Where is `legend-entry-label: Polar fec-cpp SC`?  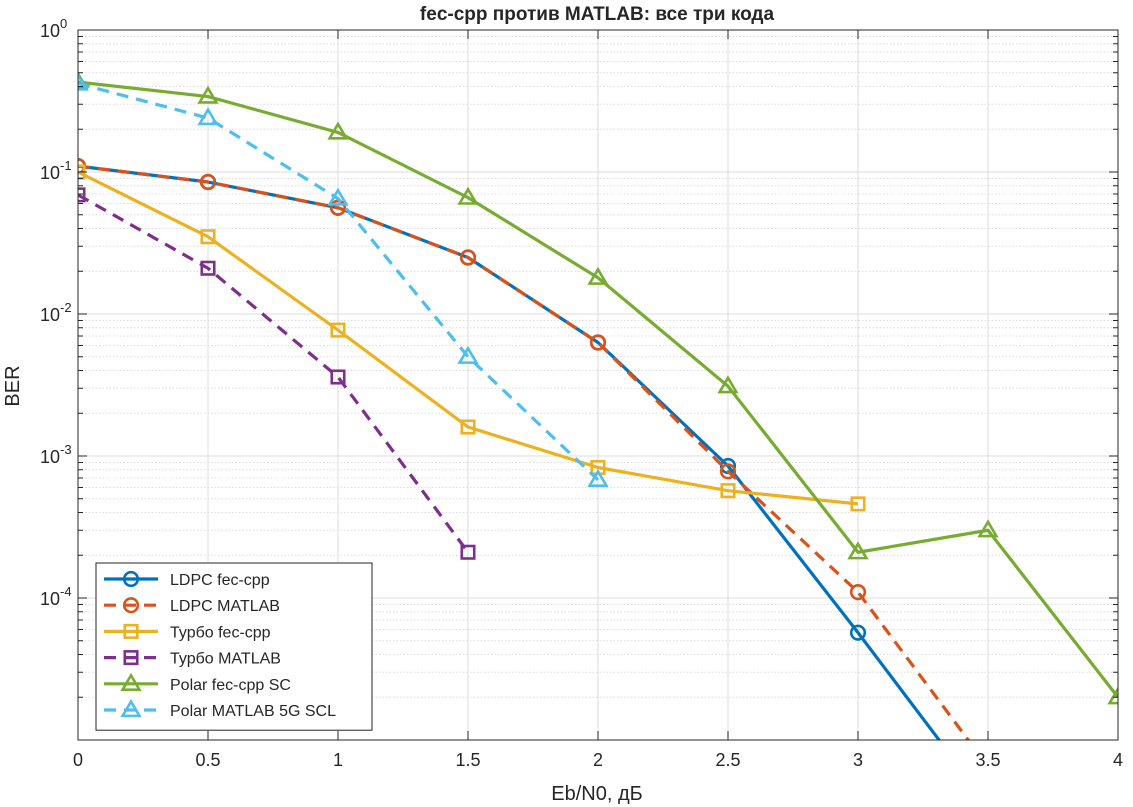 legend-entry-label: Polar fec-cpp SC is located at coordinates (230, 685).